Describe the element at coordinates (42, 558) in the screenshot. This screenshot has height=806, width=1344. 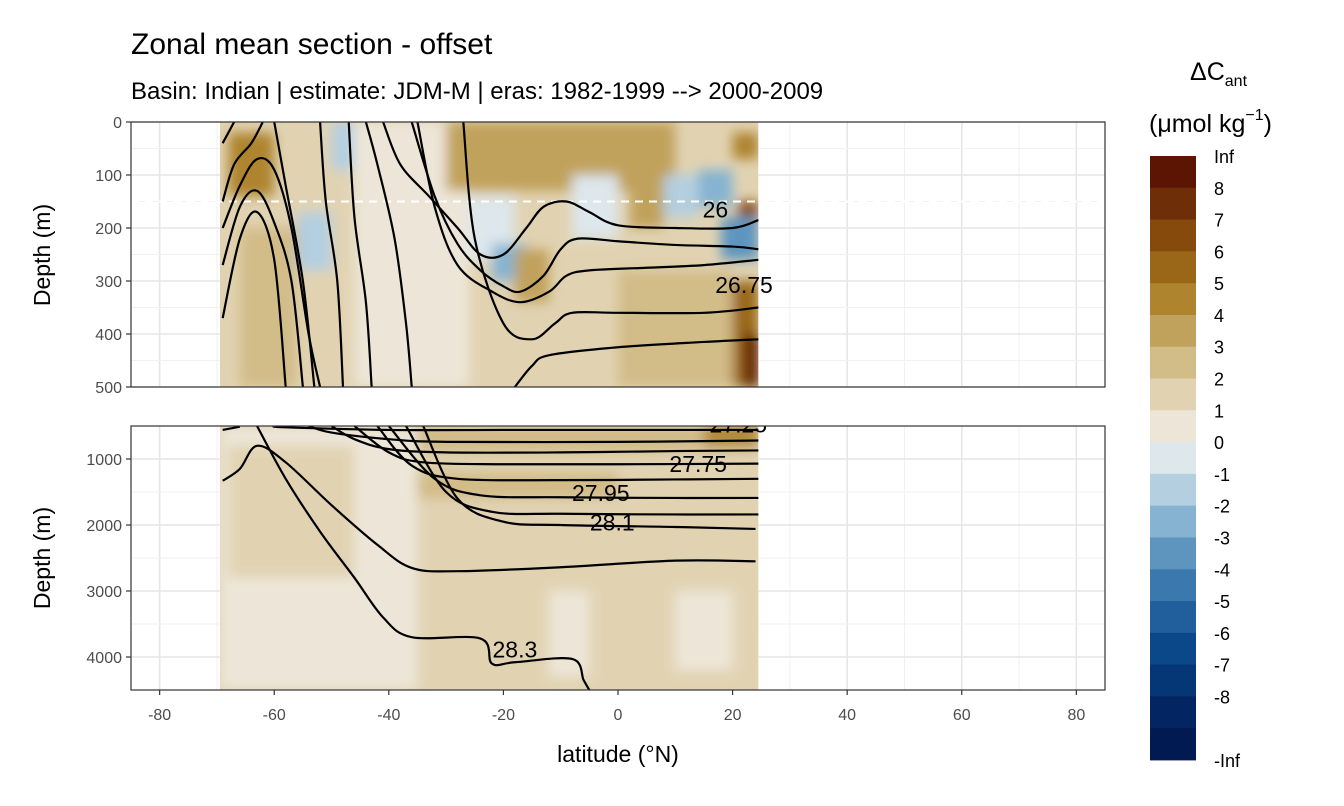
I see `y-axis-label-lower: Depth (m)` at that location.